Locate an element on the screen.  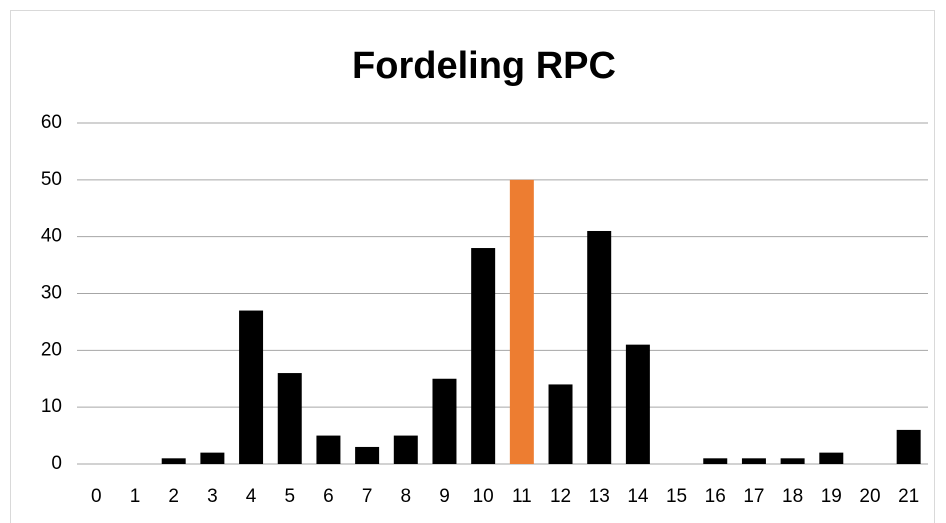
x-tick-label: 12 is located at coordinates (560, 496).